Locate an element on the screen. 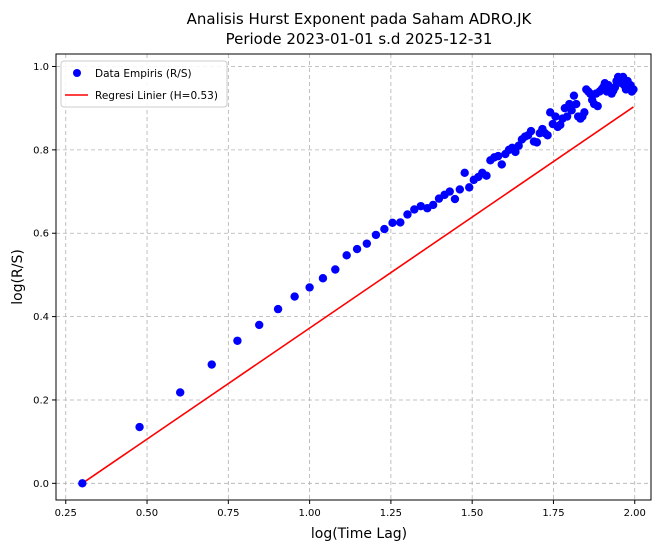 Image resolution: width=653 pixels, height=542 pixels. legend-label-scatter: Data Empiris (R/S) is located at coordinates (143, 74).